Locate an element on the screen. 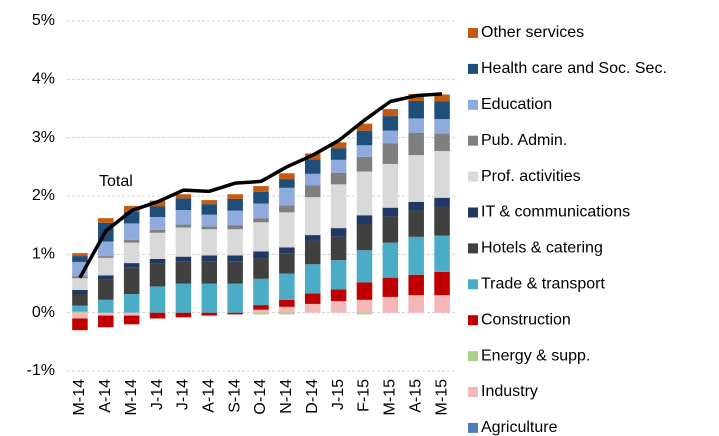  line-label: Total is located at coordinates (116, 181).